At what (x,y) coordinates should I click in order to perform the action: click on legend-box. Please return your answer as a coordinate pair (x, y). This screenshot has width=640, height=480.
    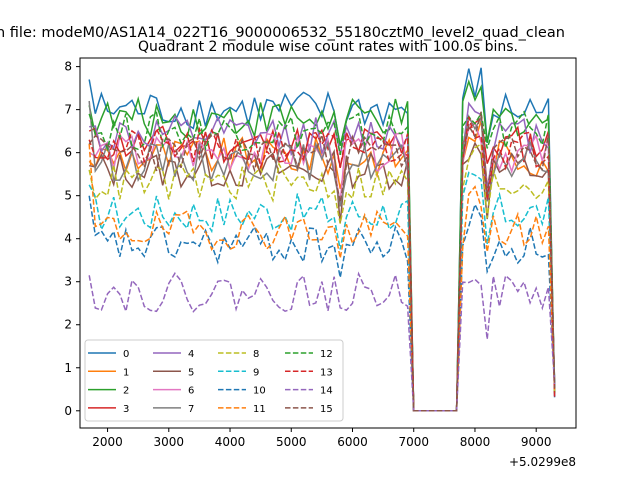
    Looking at the image, I should click on (214, 380).